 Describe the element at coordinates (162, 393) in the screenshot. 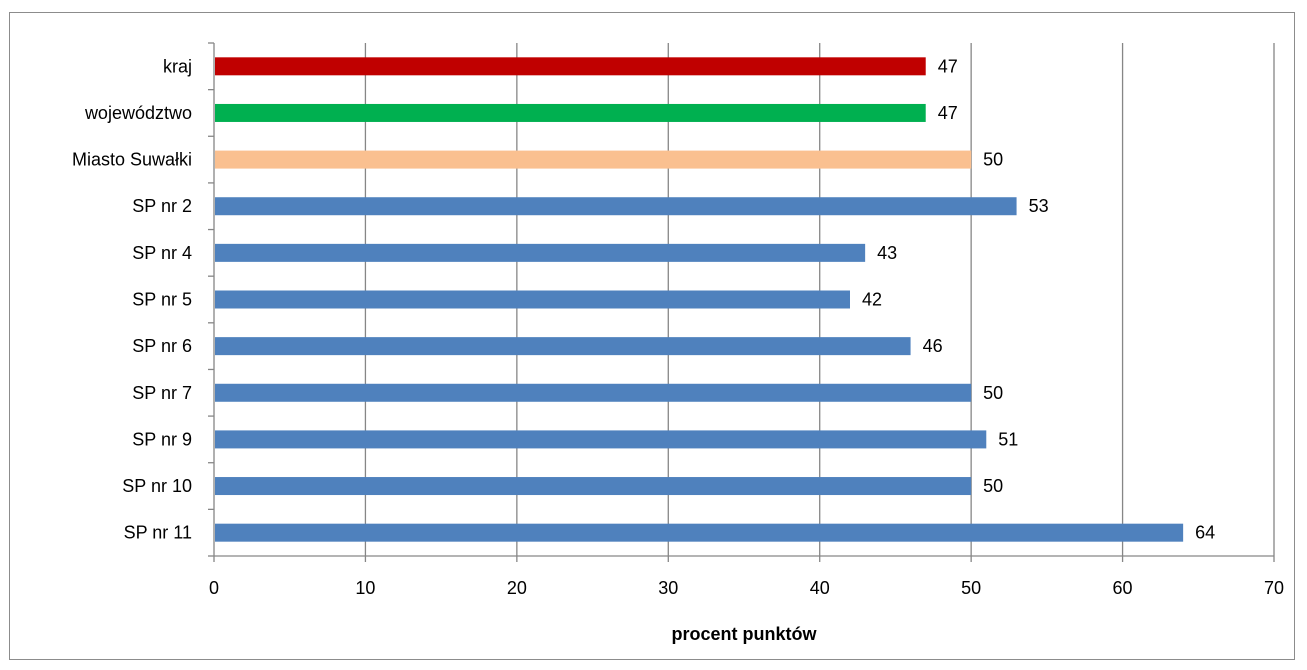

I see `category-label-7: SP nr 7` at that location.